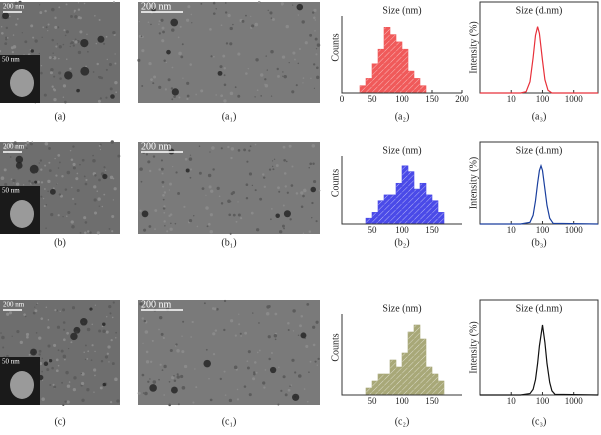 This screenshot has height=435, width=601. I want to click on axes, so click(401, 190).